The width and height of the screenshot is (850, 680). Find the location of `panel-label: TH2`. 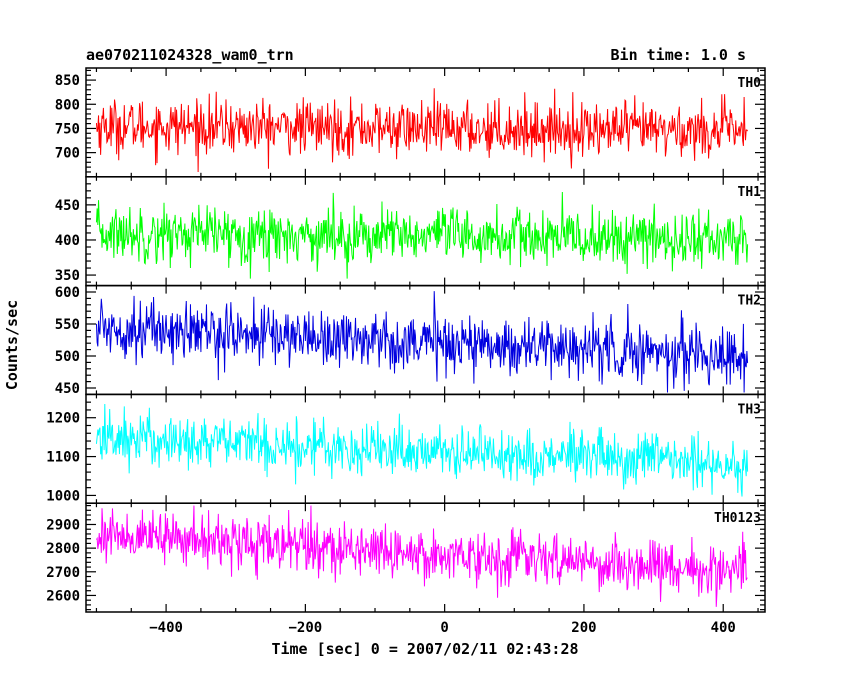

panel-label: TH2 is located at coordinates (749, 301).